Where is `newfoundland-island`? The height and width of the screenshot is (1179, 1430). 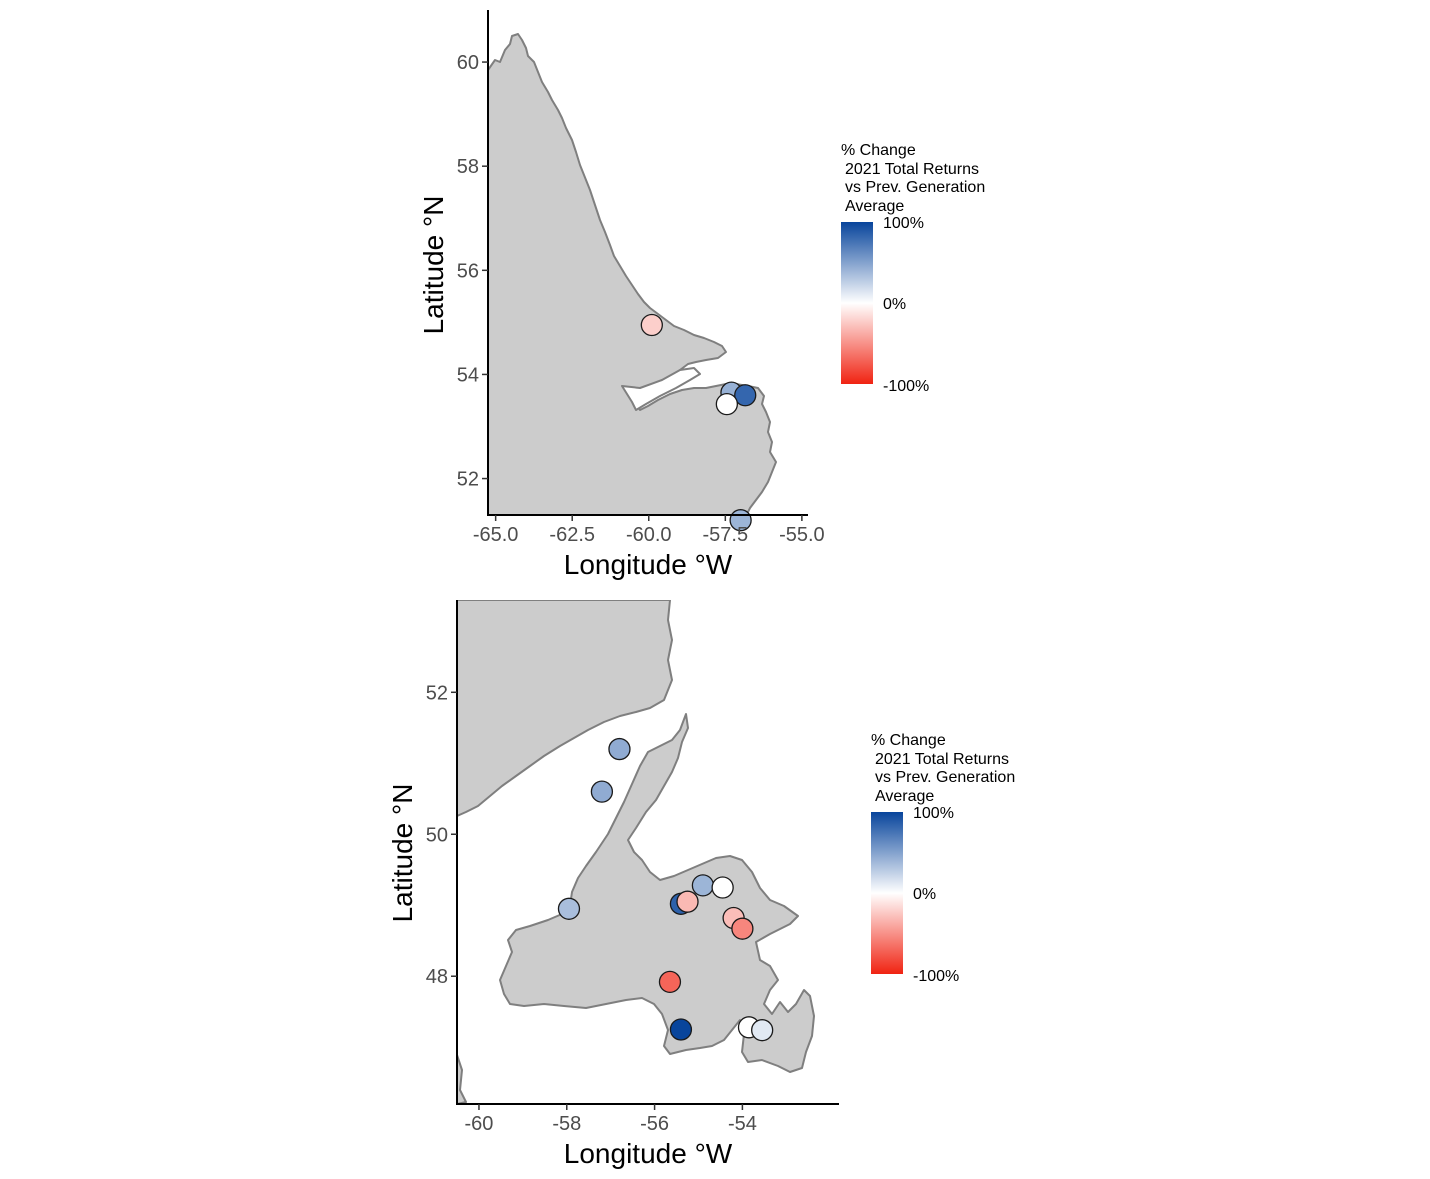
newfoundland-island is located at coordinates (657, 893).